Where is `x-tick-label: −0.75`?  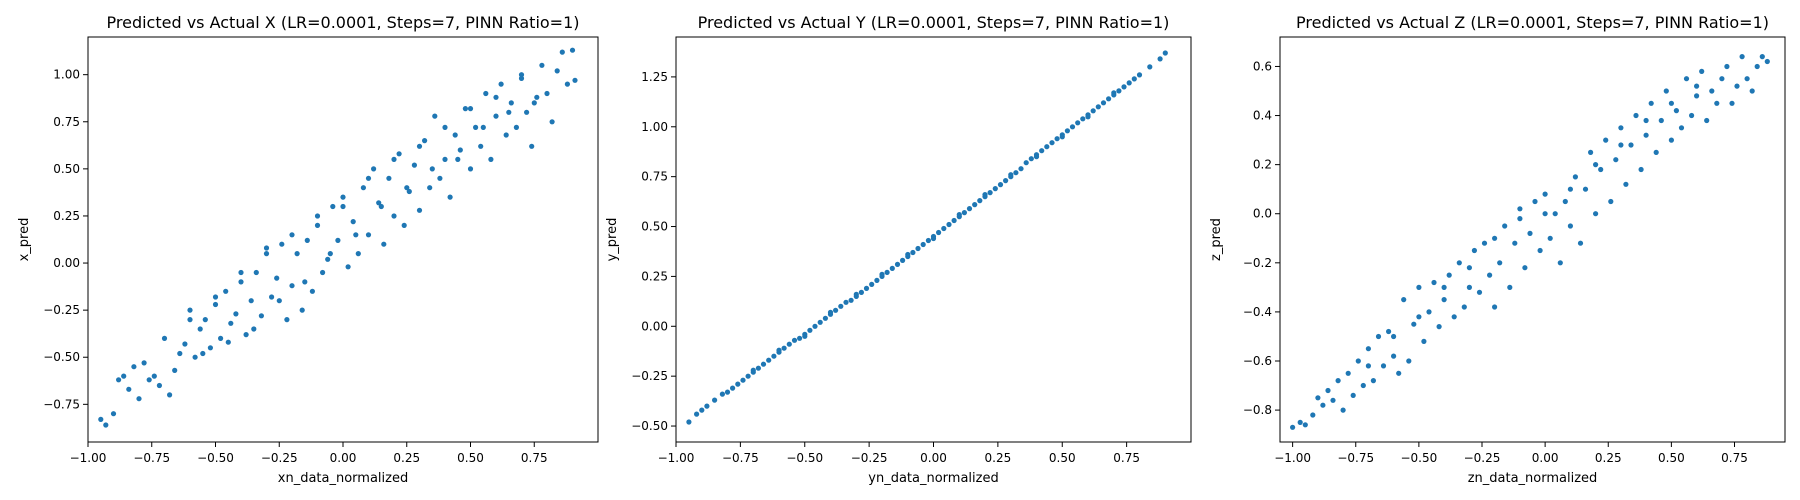 x-tick-label: −0.75 is located at coordinates (1355, 458).